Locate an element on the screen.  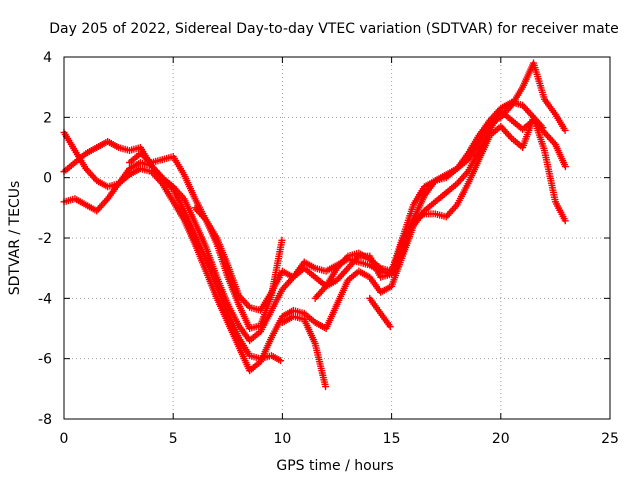
x-tick-label: 0 is located at coordinates (64, 439).